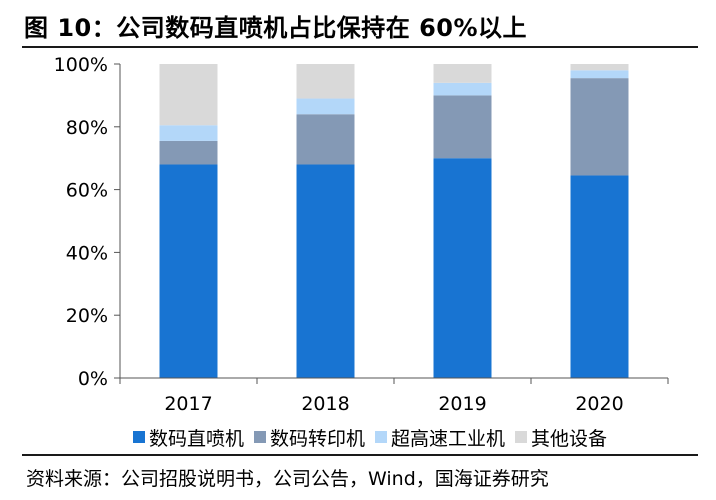 The height and width of the screenshot is (500, 716). Describe the element at coordinates (87, 191) in the screenshot. I see `y-tick-label: 60%` at that location.